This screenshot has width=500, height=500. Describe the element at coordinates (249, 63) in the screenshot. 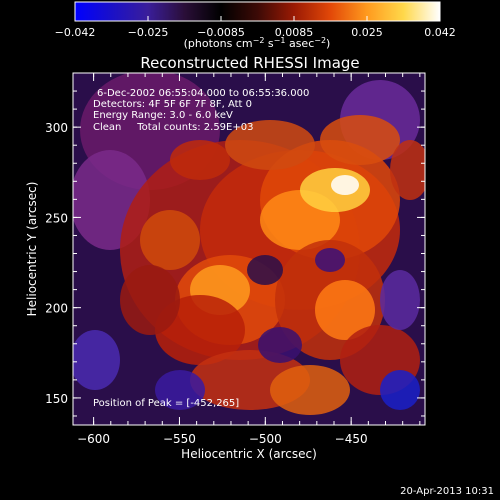

I see `chart-title: Reconstructed RHESSI Image` at that location.